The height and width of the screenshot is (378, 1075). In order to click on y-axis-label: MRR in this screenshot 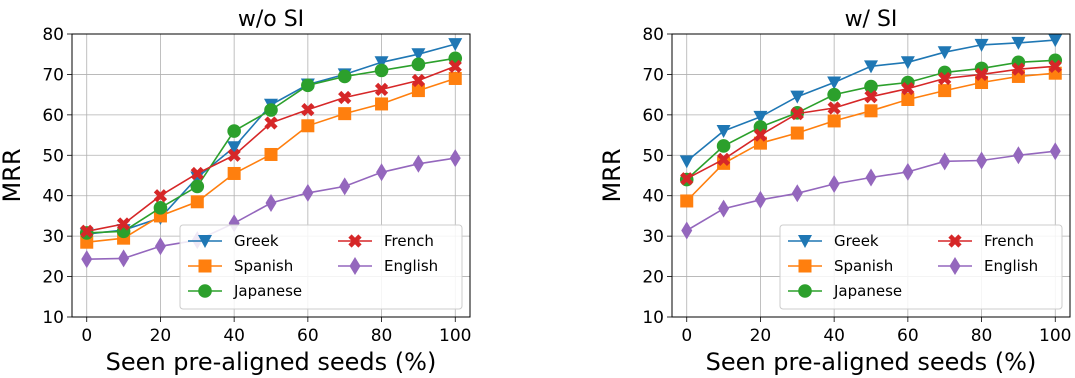, I will do `click(612, 175)`.